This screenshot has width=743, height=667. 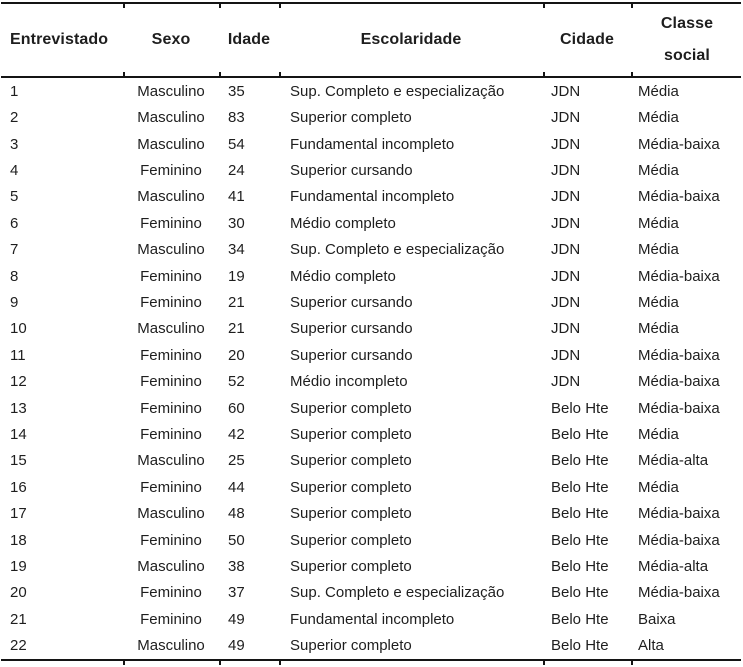 What do you see at coordinates (371, 117) in the screenshot?
I see `table-row: 2 Masculino 83 Superior completo JDN Média` at bounding box center [371, 117].